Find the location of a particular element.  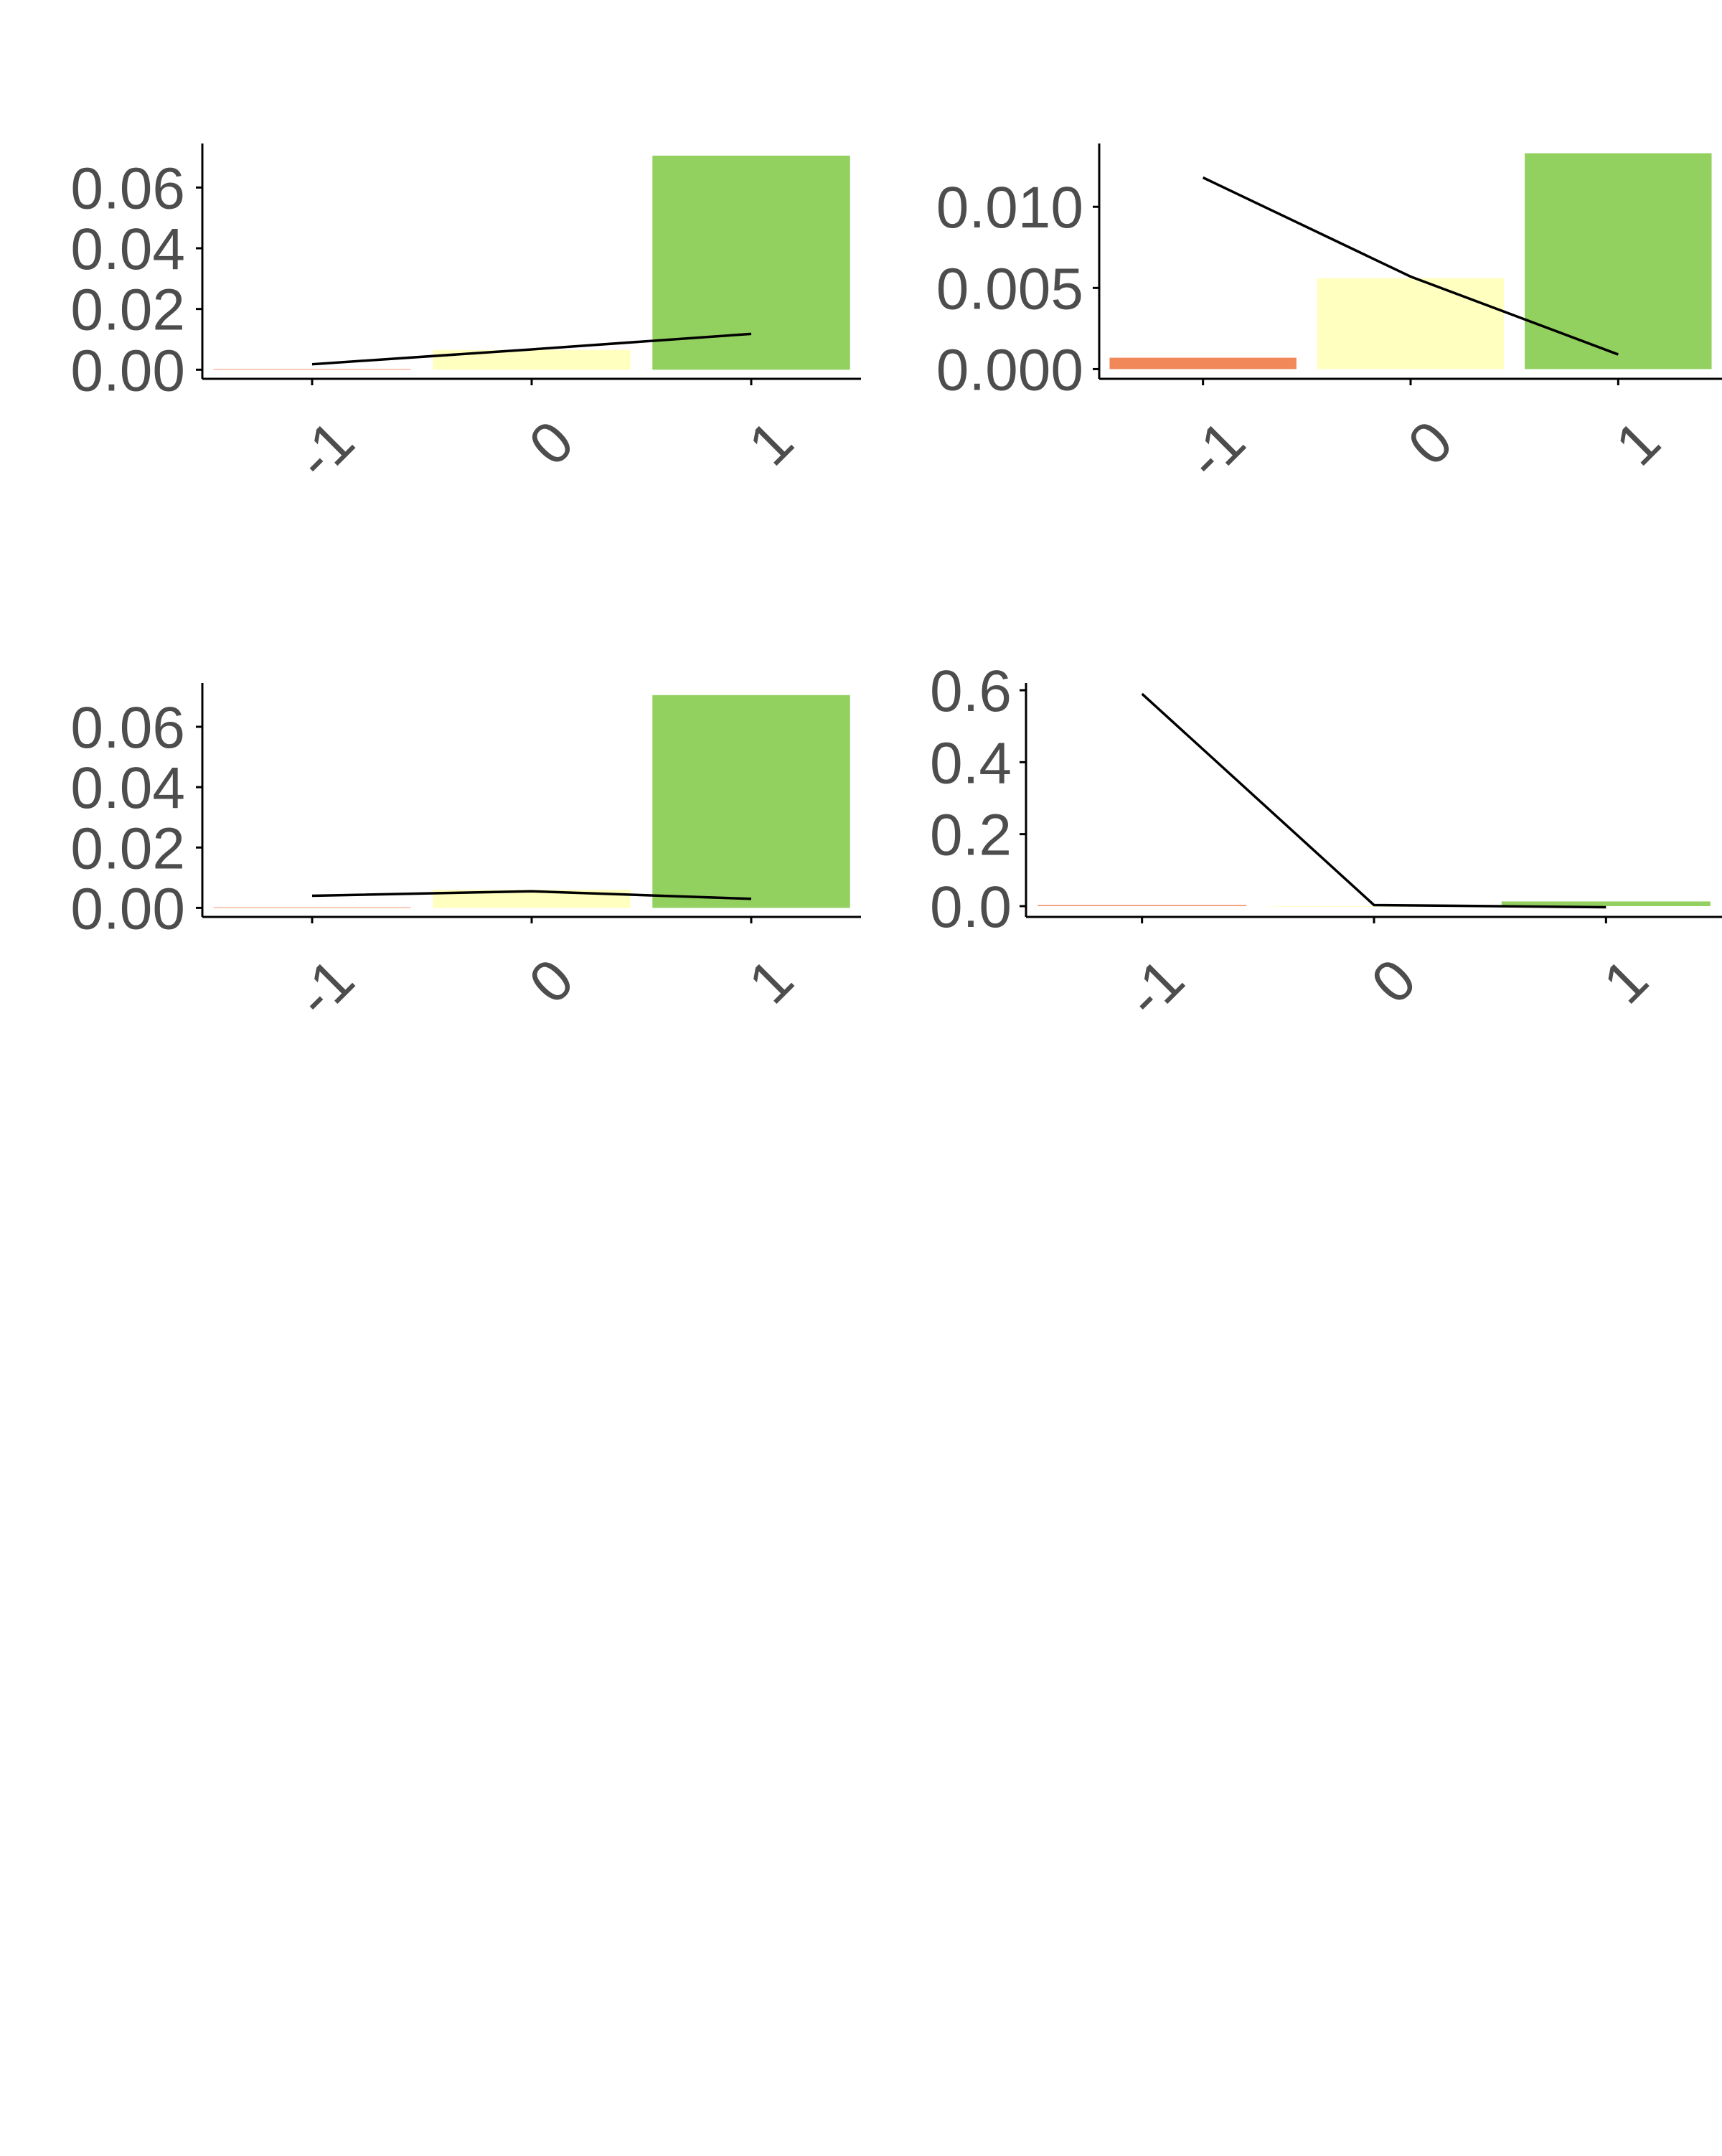

y-tick-label: 0.000 is located at coordinates (1009, 370).